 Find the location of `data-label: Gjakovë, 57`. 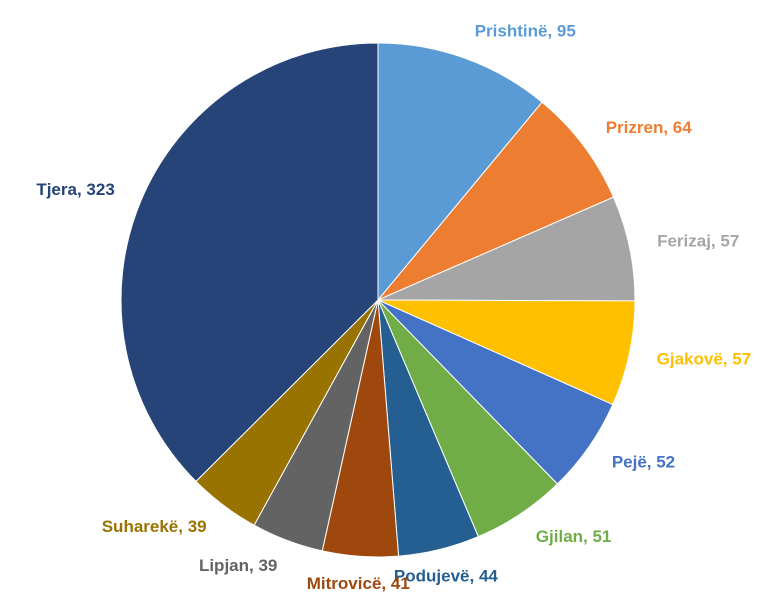

data-label: Gjakovë, 57 is located at coordinates (704, 358).